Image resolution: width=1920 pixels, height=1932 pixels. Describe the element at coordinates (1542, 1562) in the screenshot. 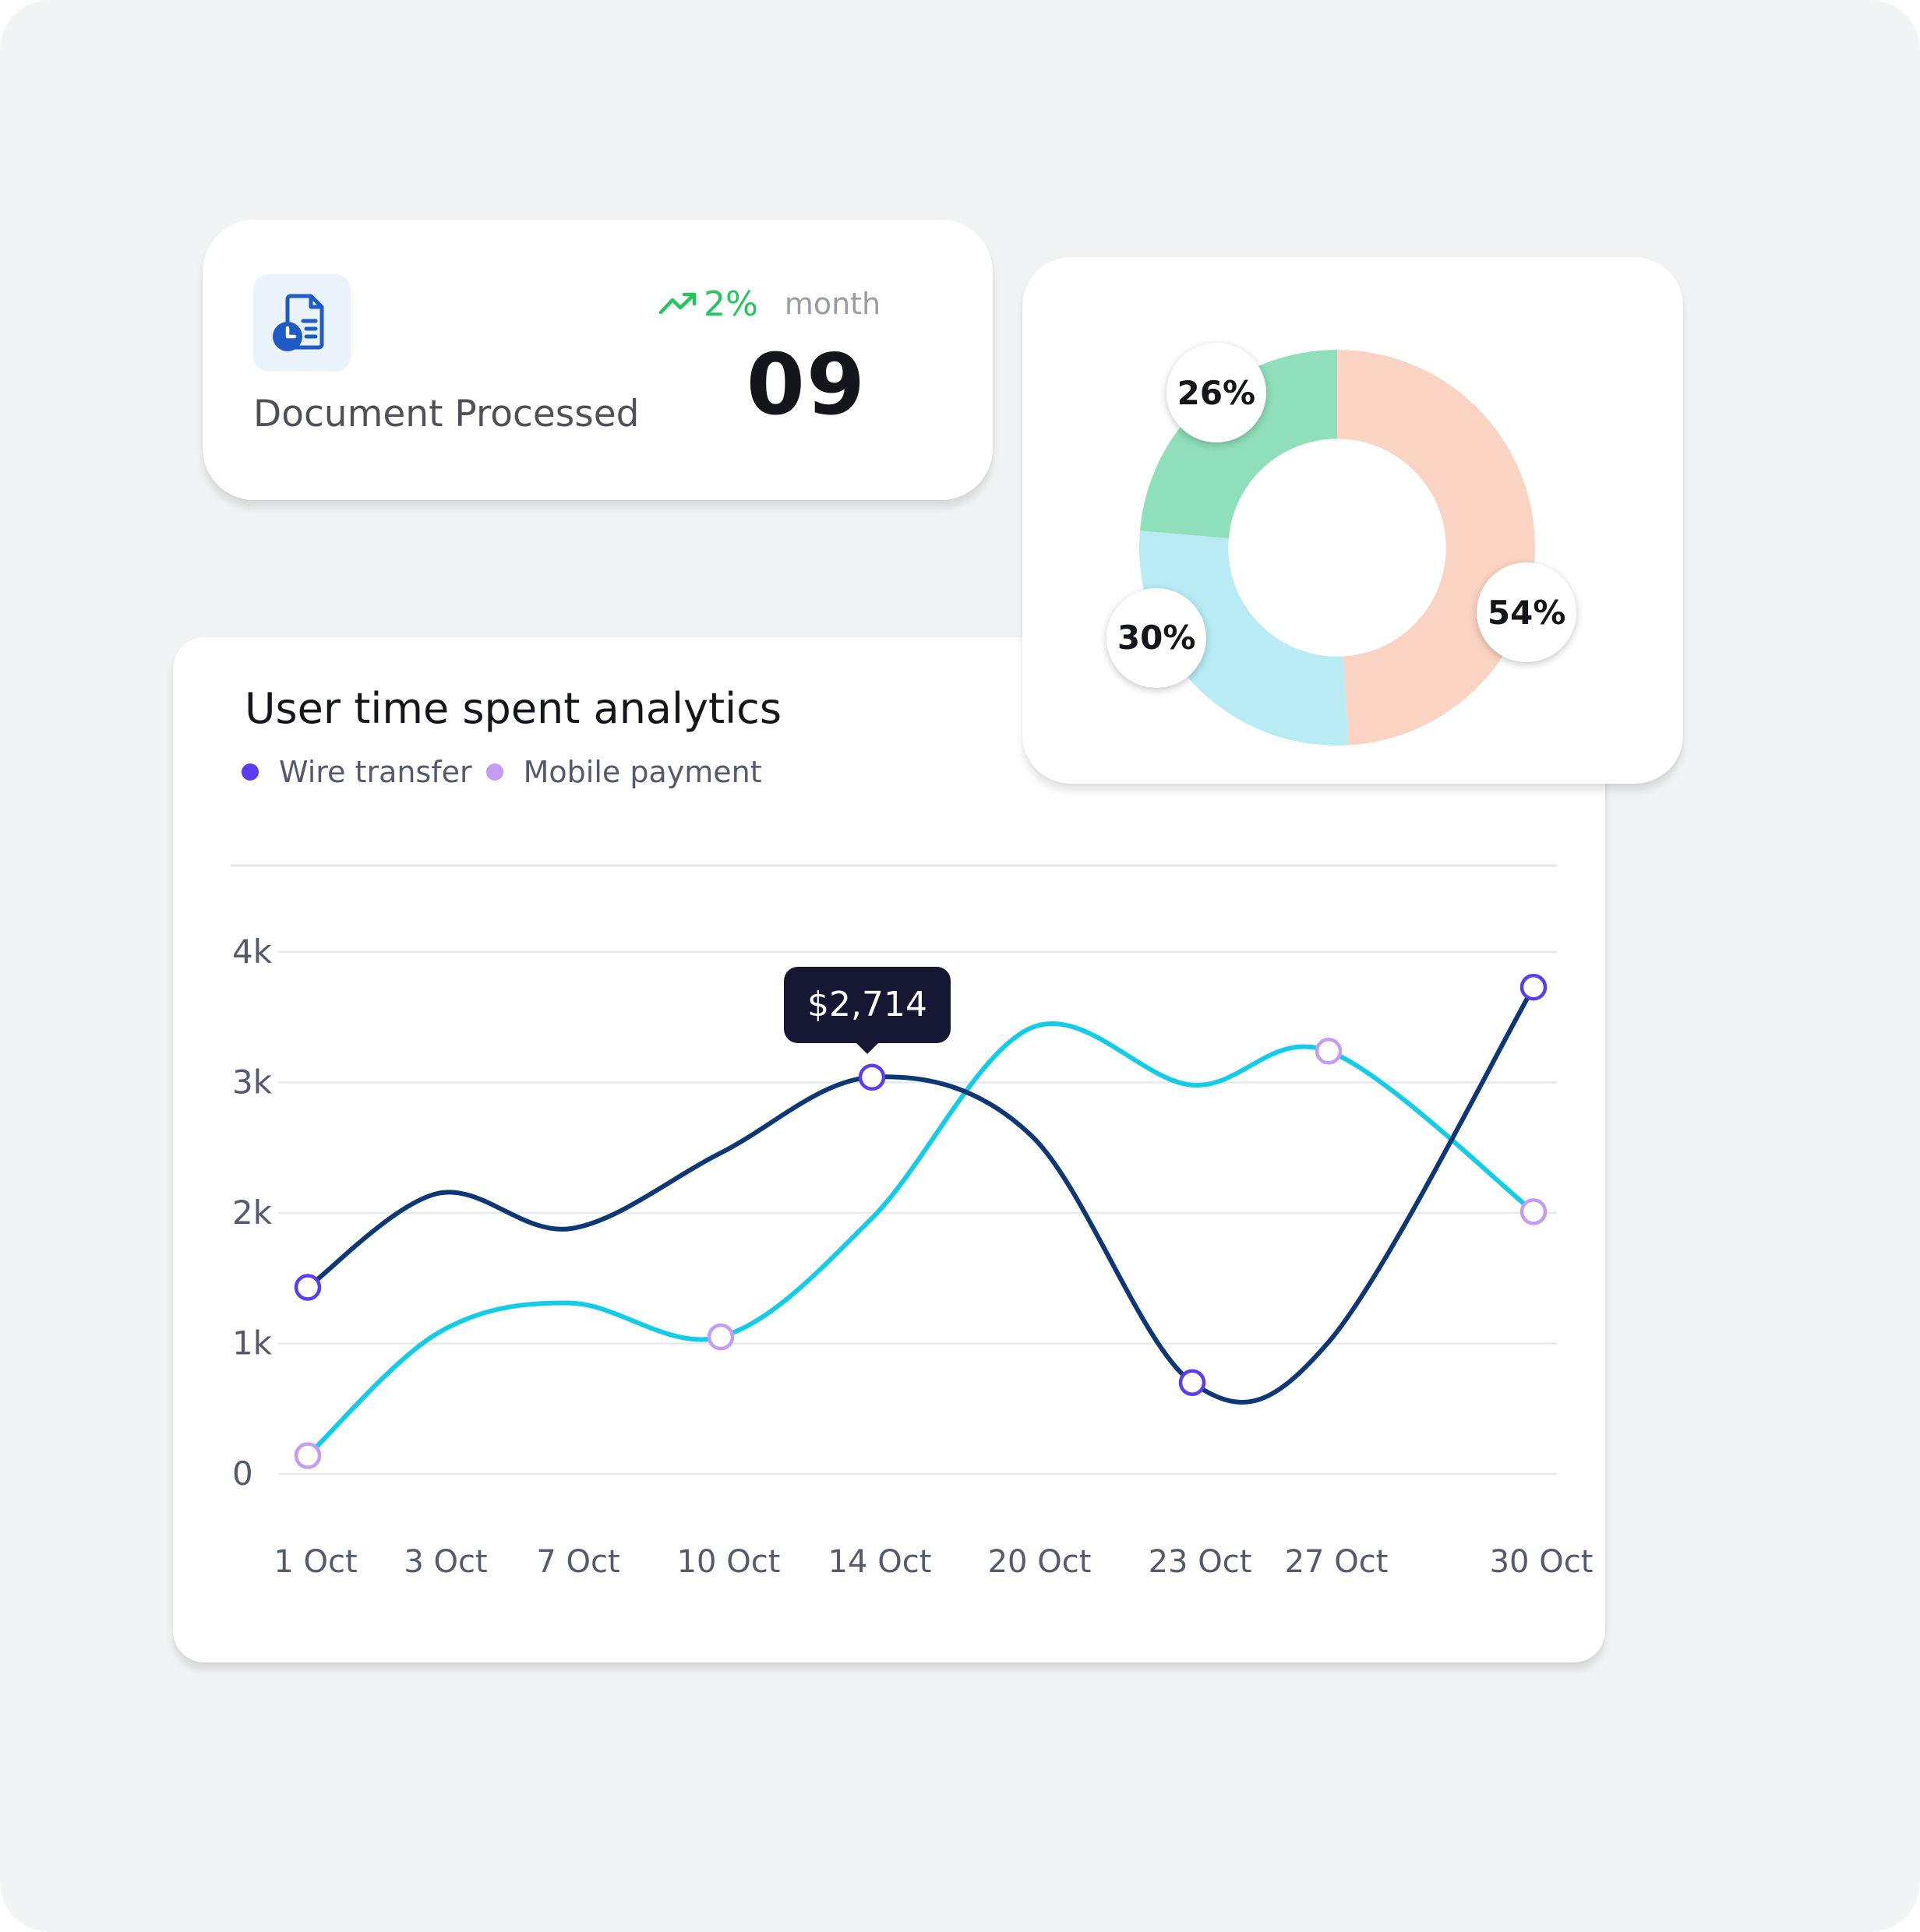

I see `x-tick-label: 30 Oct` at that location.